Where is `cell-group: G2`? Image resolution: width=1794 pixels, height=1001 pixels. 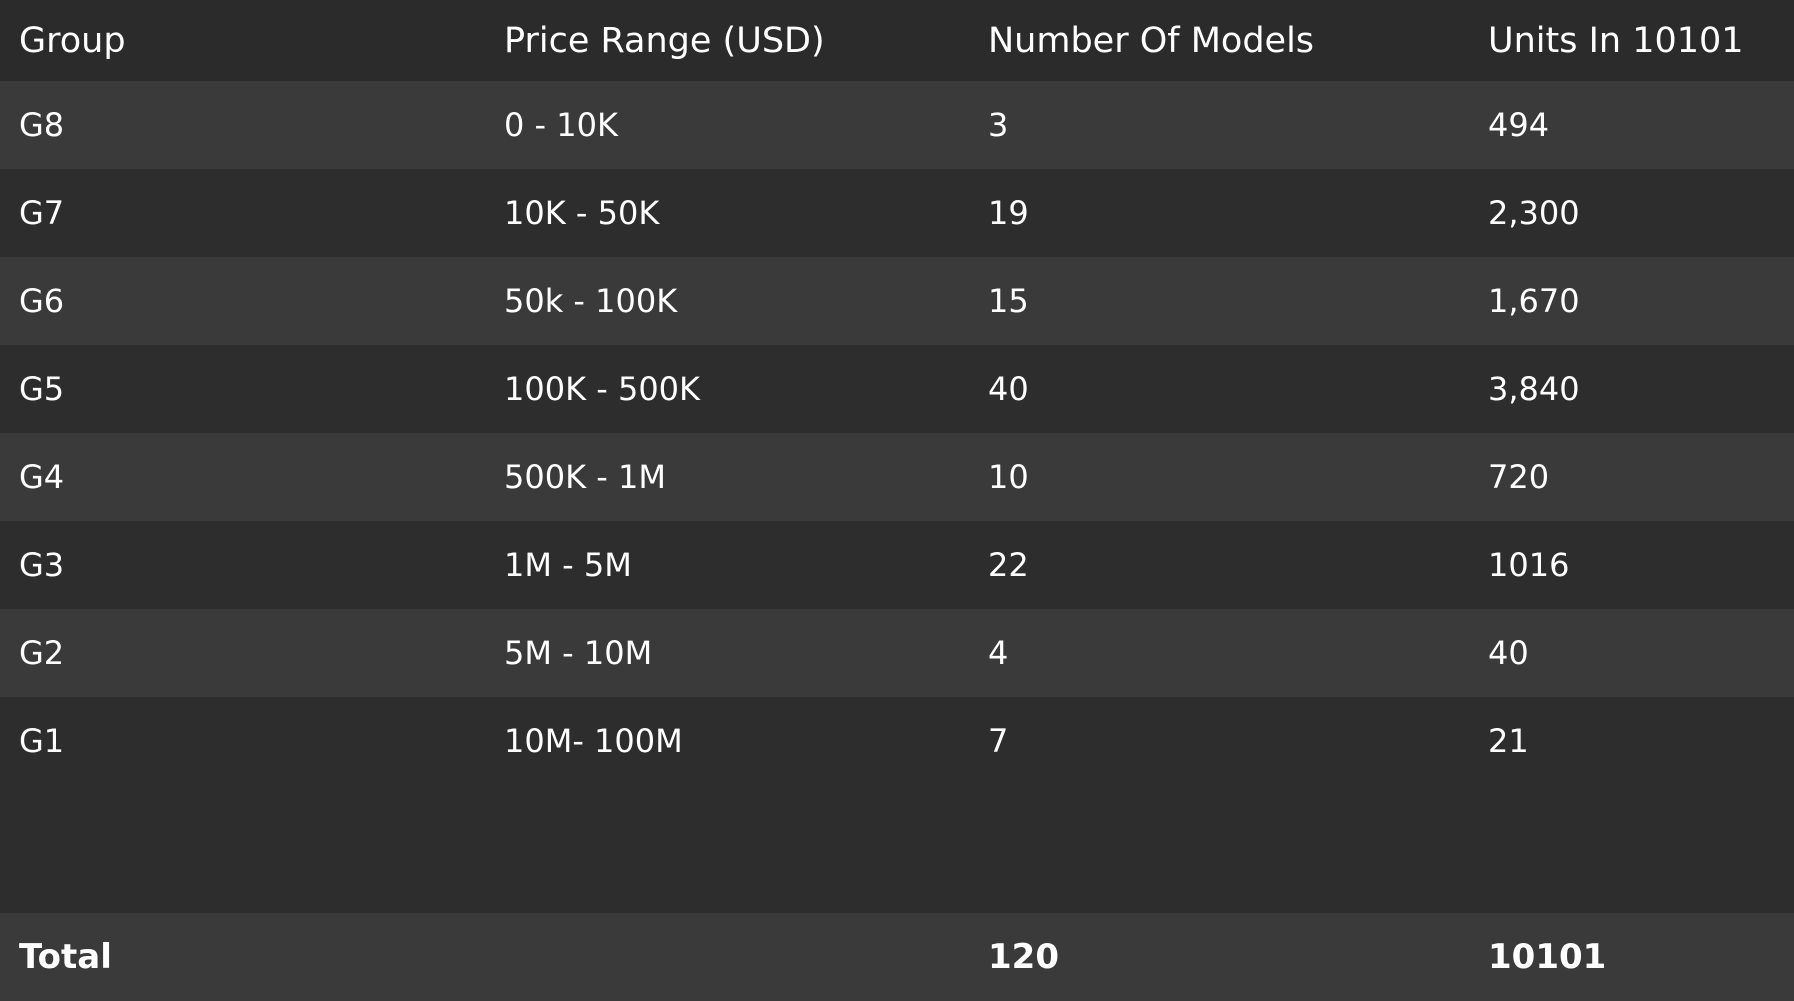 cell-group: G2 is located at coordinates (42, 653).